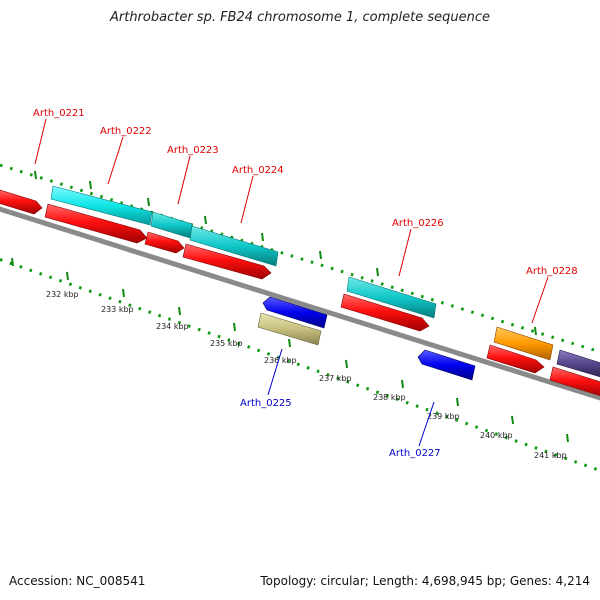 The image size is (600, 600). I want to click on scale-label: 241 kbp, so click(550, 455).